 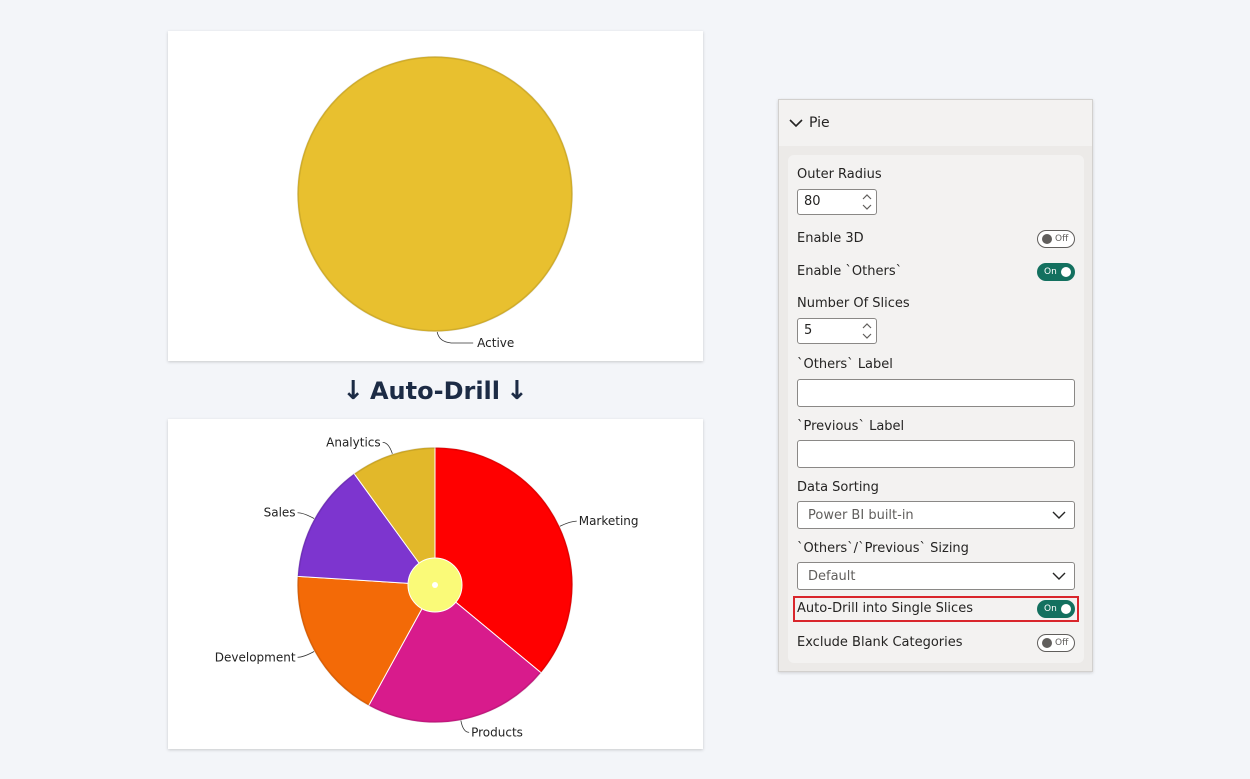 I want to click on auto-drill-heading: ↓ Auto-Drill ↓, so click(x=435, y=391).